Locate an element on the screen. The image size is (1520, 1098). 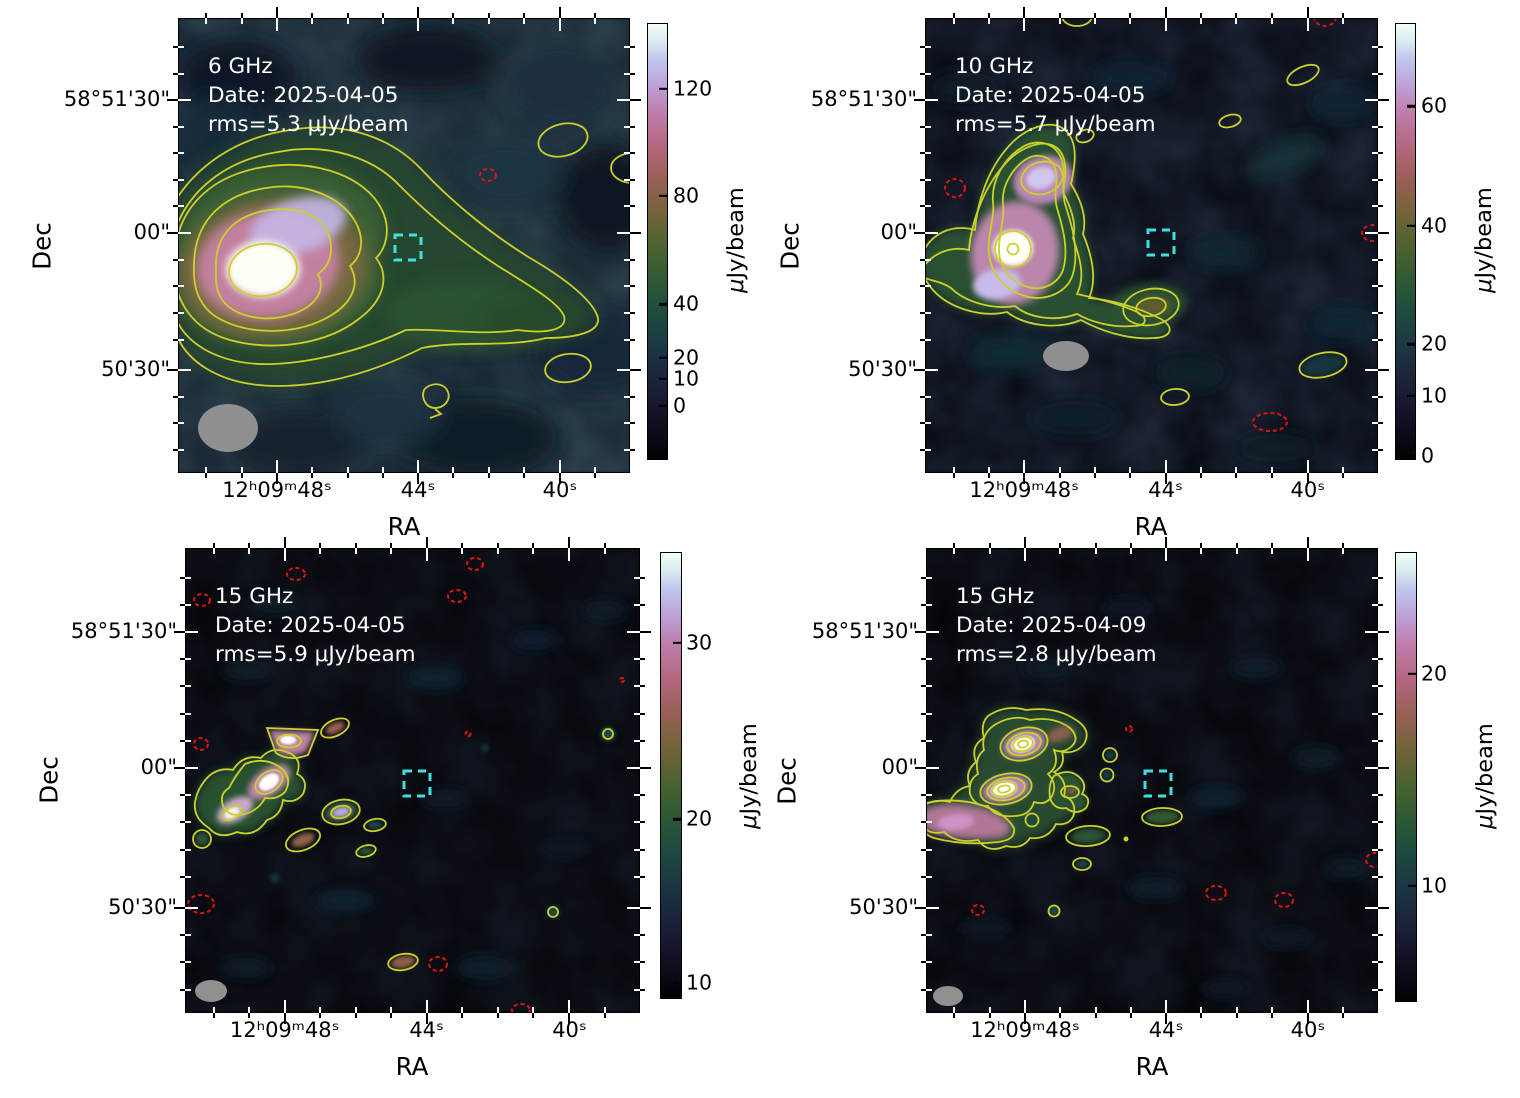
panel-annotation: 15 GHz Date: 2025-04-09 rms=2.8 μJy/beam is located at coordinates (1056, 625).